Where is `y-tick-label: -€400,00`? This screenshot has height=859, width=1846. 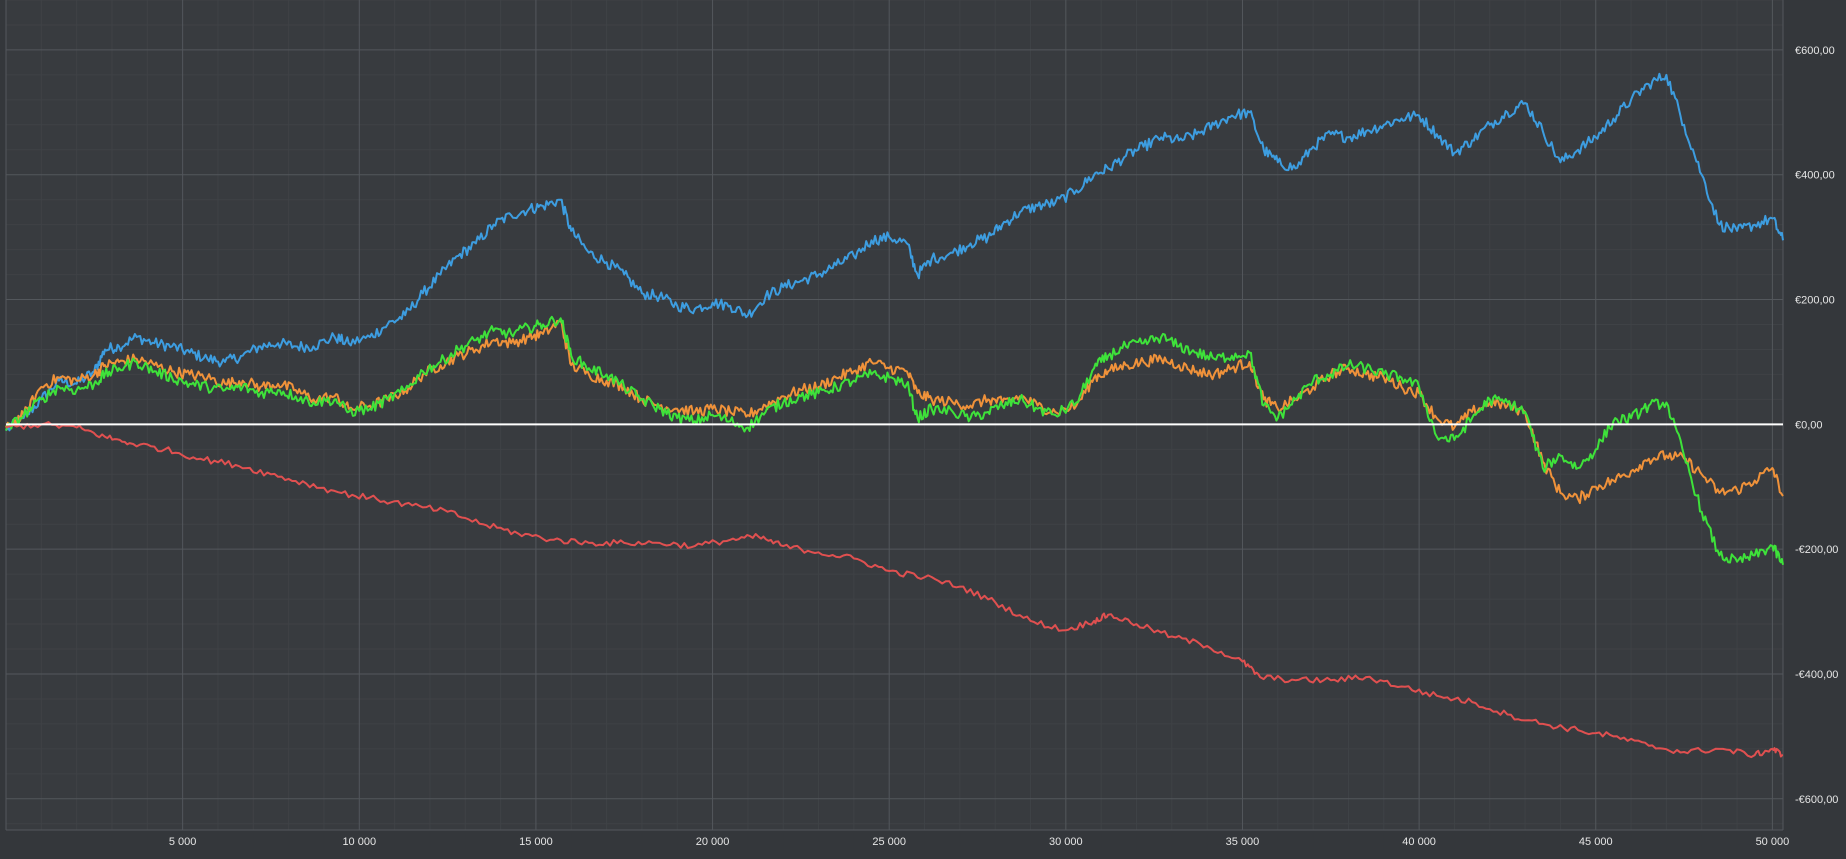
y-tick-label: -€400,00 is located at coordinates (1816, 675).